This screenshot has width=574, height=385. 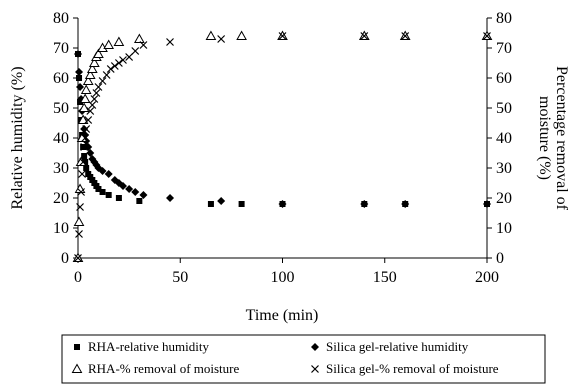 I want to click on x-tick-label: 0, so click(x=78, y=277).